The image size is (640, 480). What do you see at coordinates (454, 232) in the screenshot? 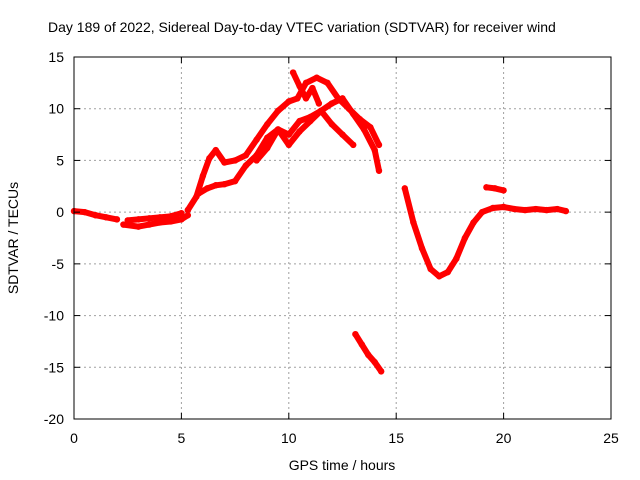
I see `series-line-dip` at bounding box center [454, 232].